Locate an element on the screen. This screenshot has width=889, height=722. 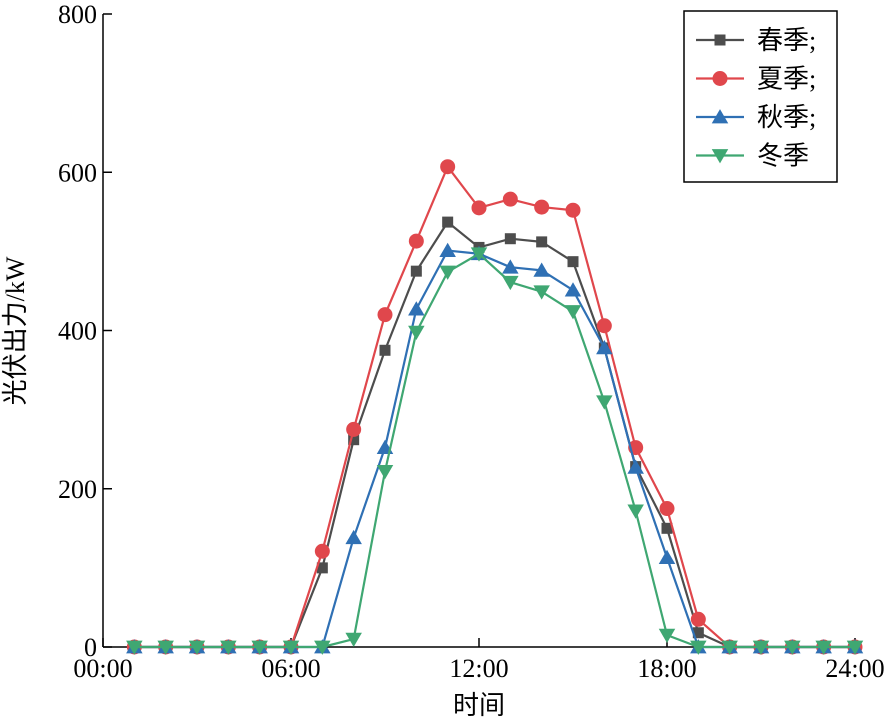
legend-label: 冬季 is located at coordinates (783, 156).